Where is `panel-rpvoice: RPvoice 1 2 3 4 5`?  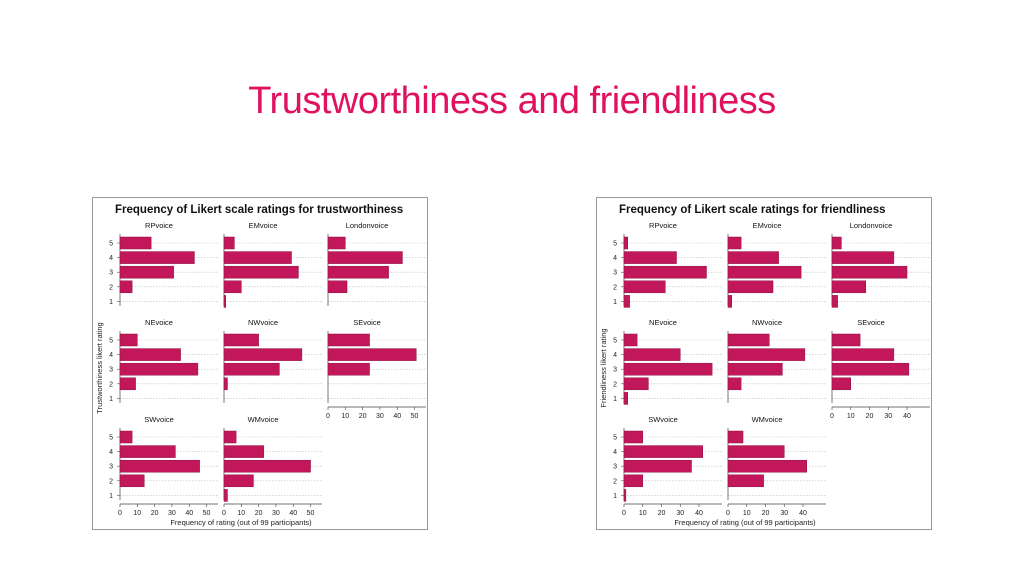 panel-rpvoice: RPvoice 1 2 3 4 5 is located at coordinates (667, 264).